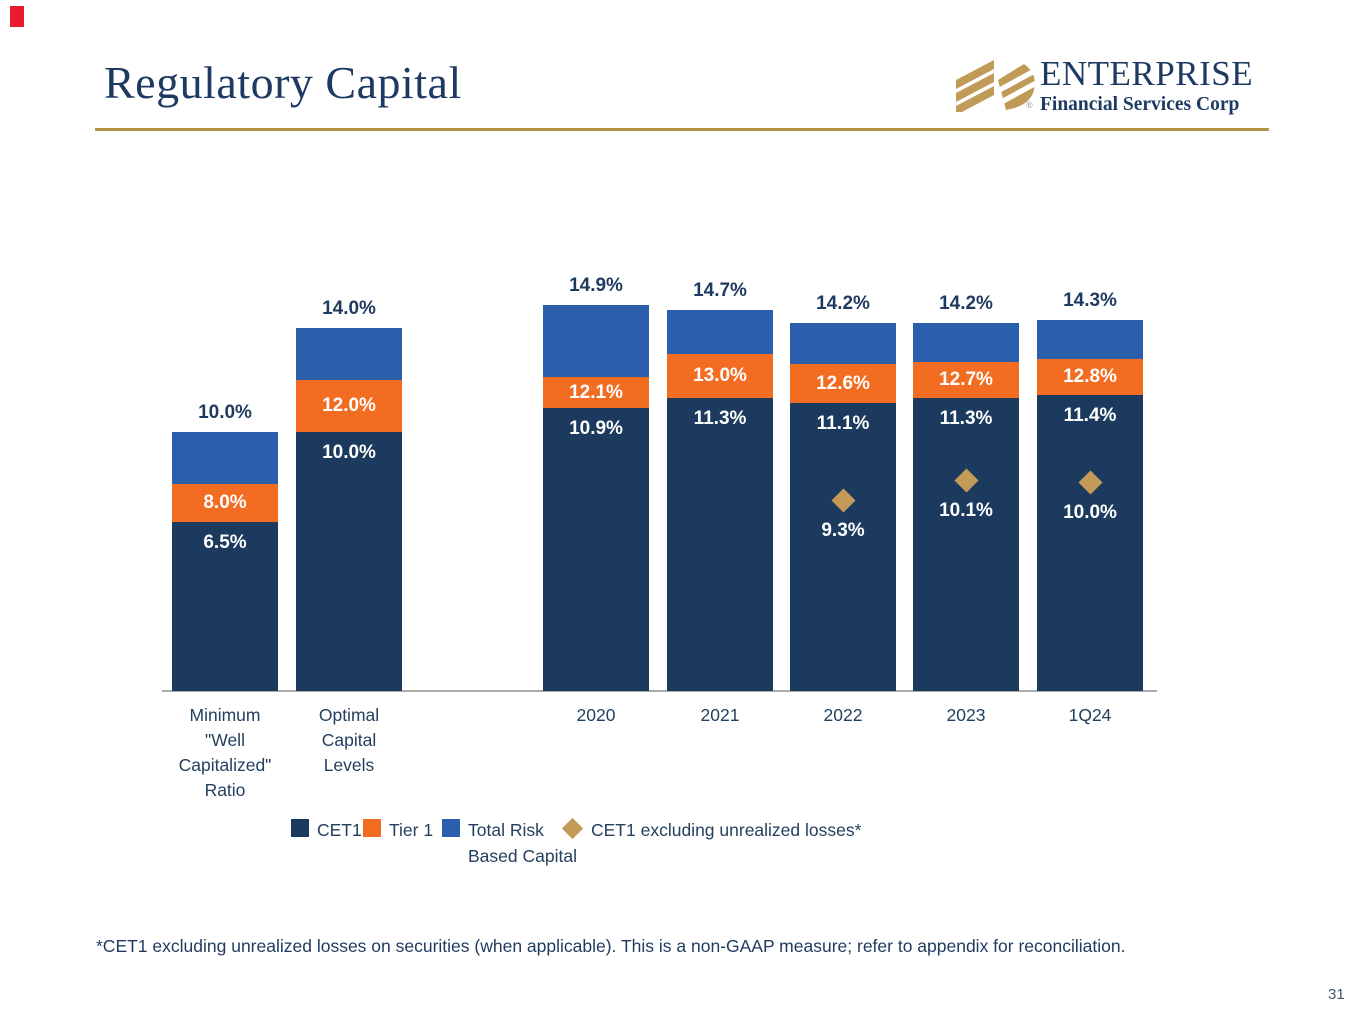 This screenshot has width=1365, height=1024. Describe the element at coordinates (522, 856) in the screenshot. I see `legend-label-line: Based Capital` at that location.